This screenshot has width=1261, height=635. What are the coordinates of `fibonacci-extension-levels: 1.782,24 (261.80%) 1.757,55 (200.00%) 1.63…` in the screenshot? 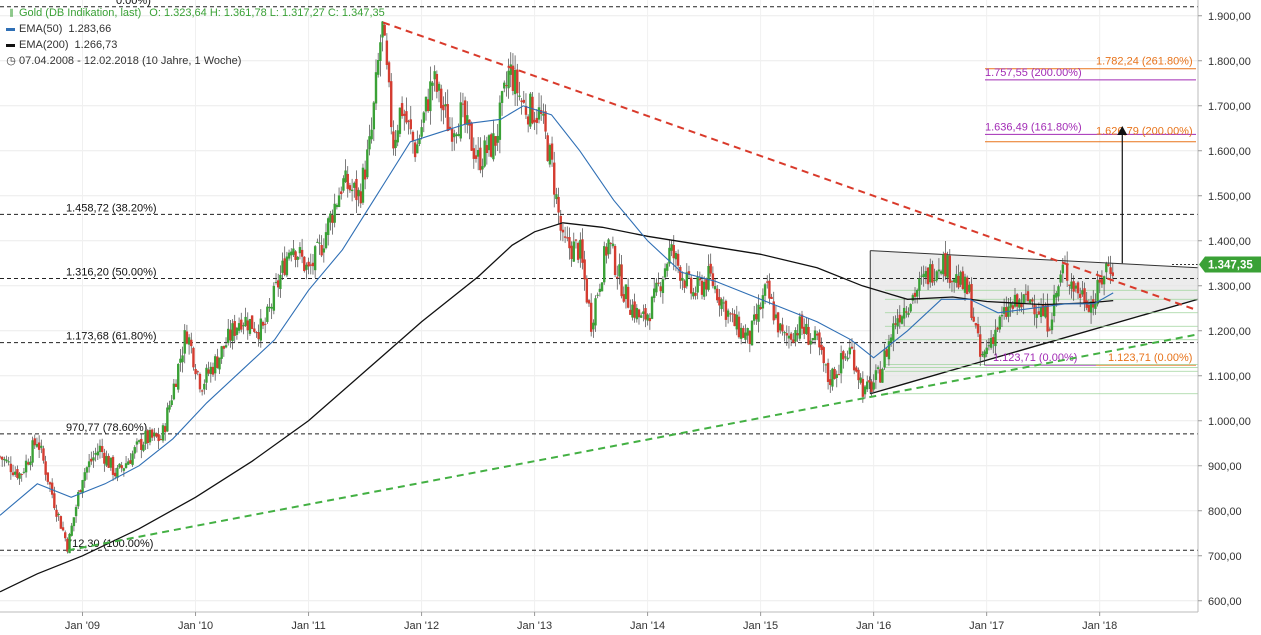 It's located at (1041, 225).